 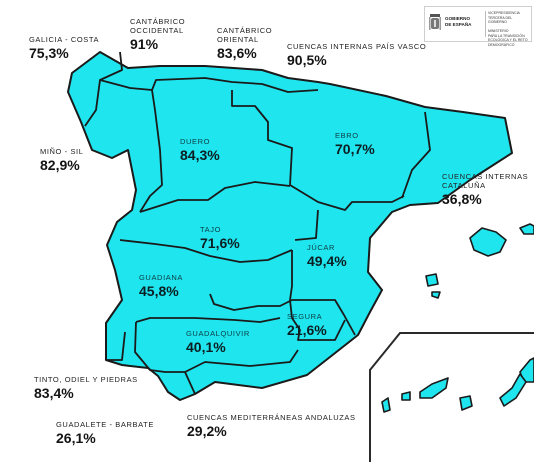 I want to click on basin-value: 36,8%, so click(x=462, y=199).